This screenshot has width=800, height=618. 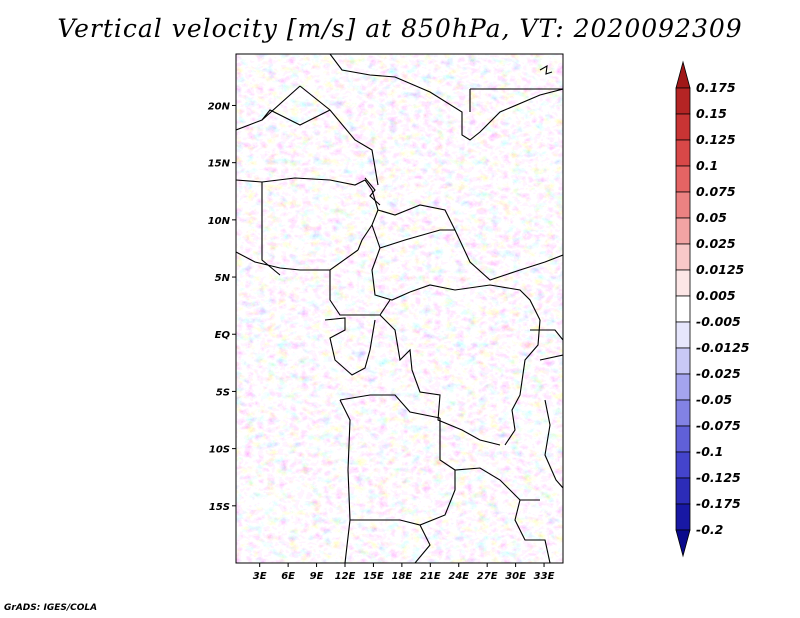 I want to click on colorbar-label: 0.15, so click(x=711, y=113).